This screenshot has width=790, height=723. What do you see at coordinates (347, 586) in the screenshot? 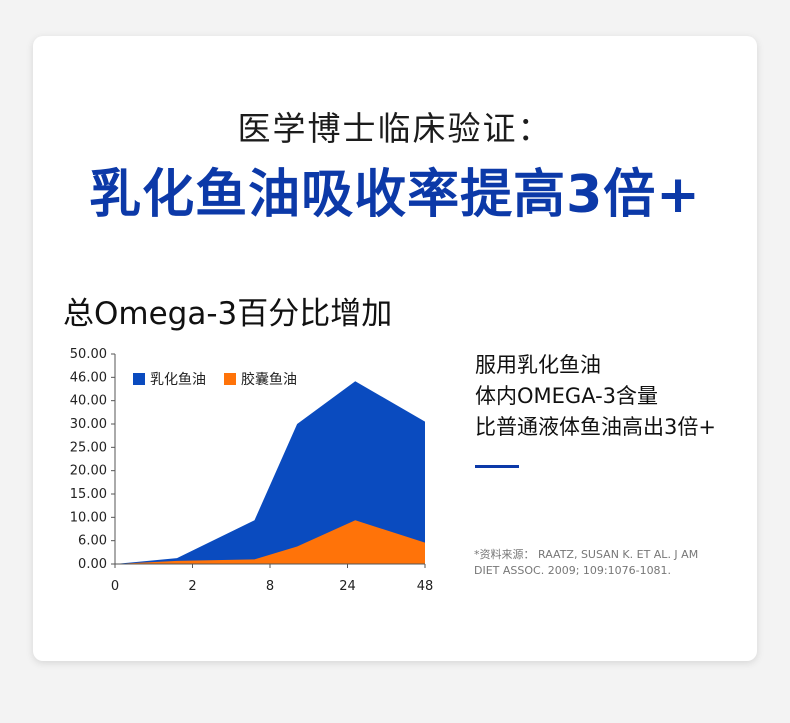
I see `x-tick-label: 24` at bounding box center [347, 586].